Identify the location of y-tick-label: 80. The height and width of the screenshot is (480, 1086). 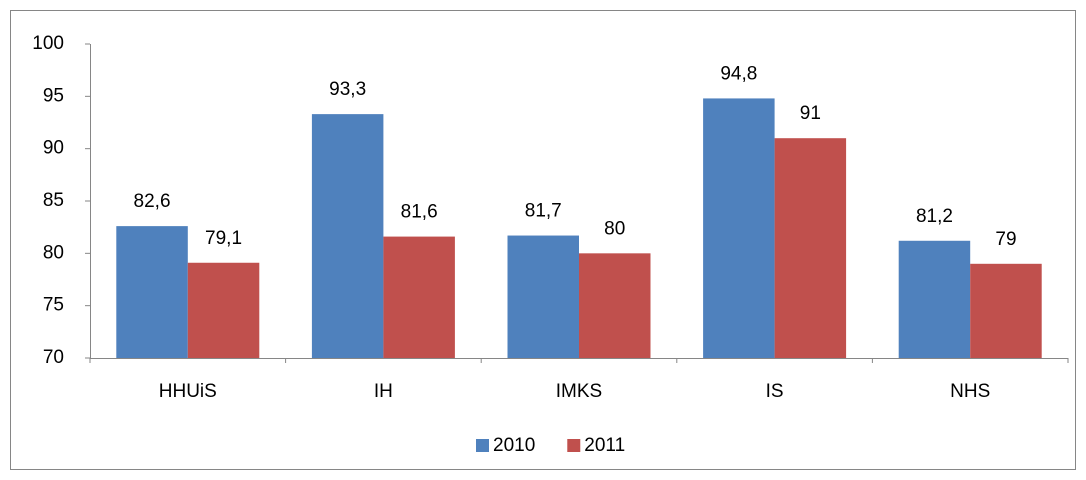
(53, 252).